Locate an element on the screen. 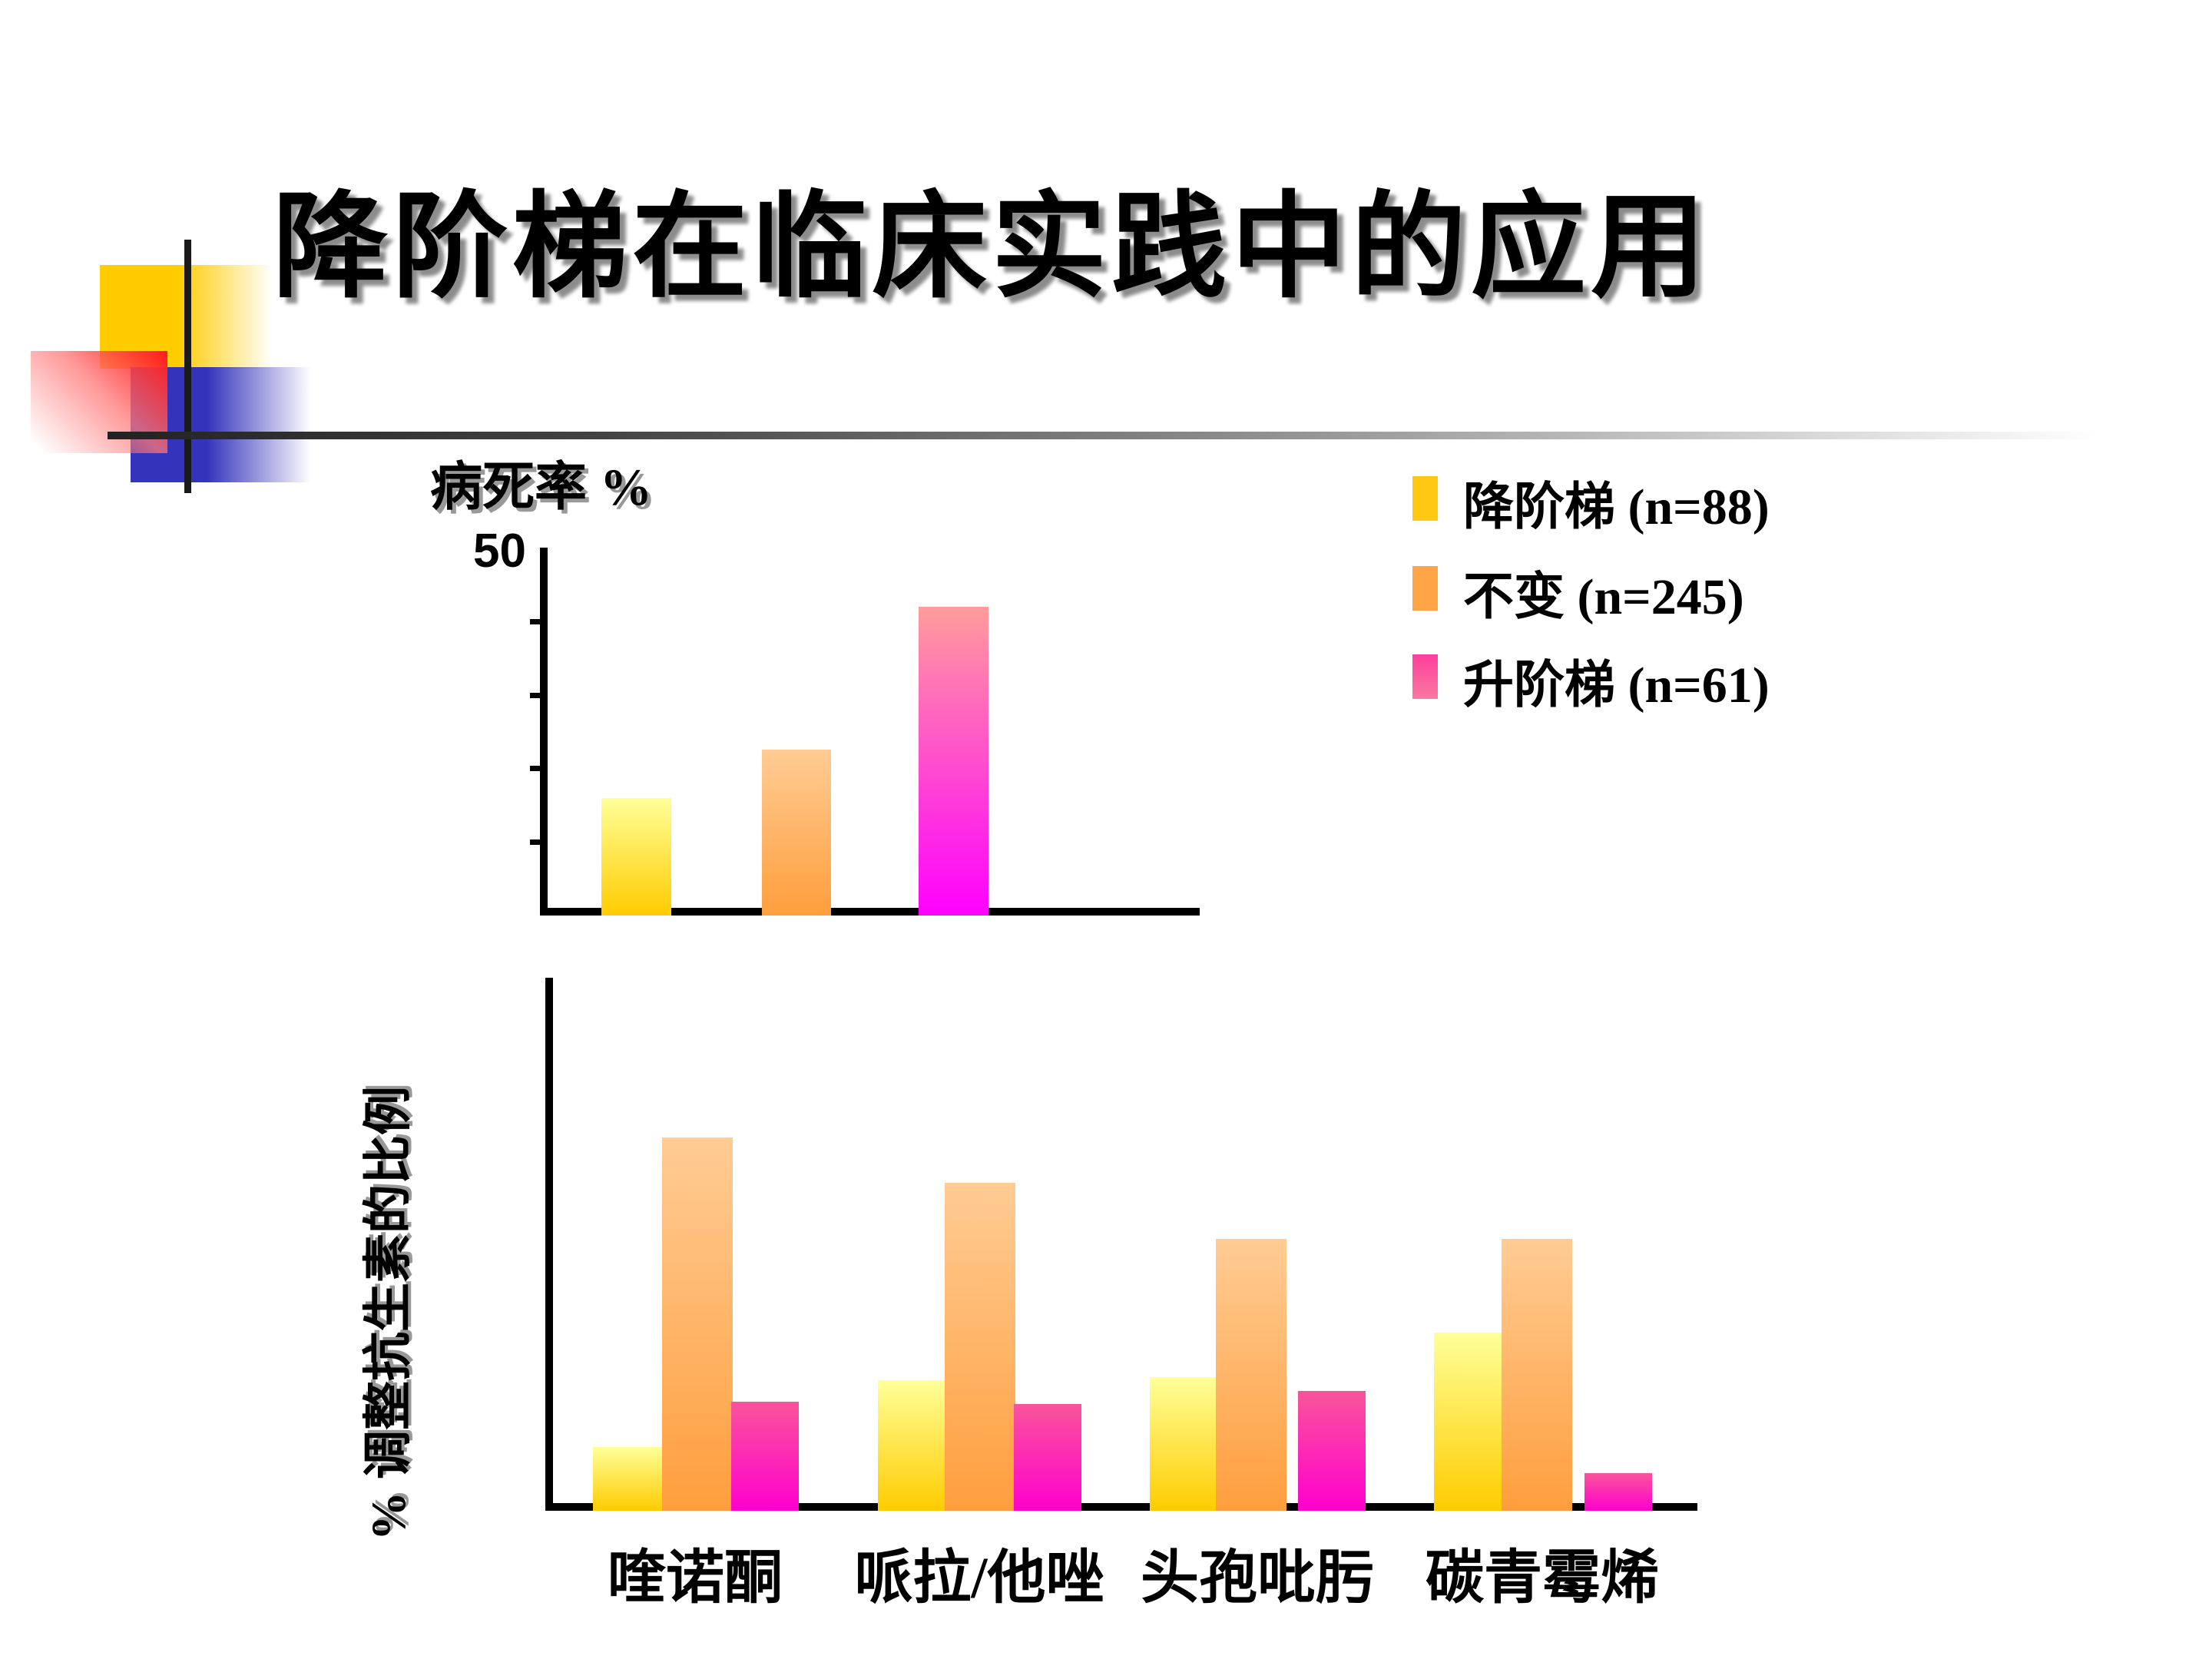 This screenshot has width=2212, height=1659. bottom-chart-bar-g2-s2 is located at coordinates (1332, 1451).